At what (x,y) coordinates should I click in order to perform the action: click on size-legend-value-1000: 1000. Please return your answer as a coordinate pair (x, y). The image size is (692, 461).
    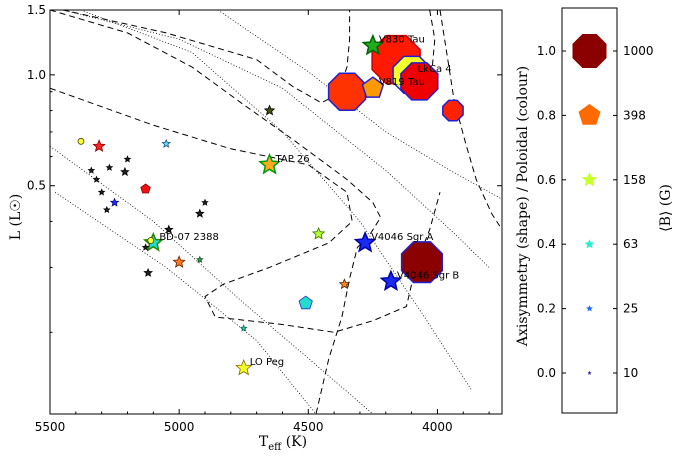
    Looking at the image, I should click on (638, 51).